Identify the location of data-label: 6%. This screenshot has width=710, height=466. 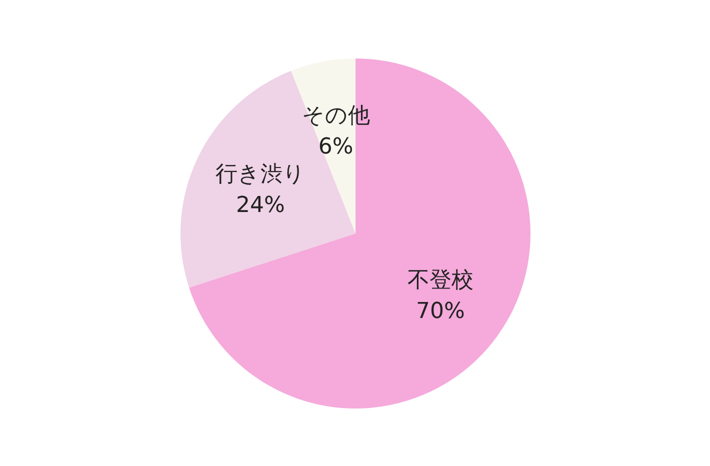
(336, 147).